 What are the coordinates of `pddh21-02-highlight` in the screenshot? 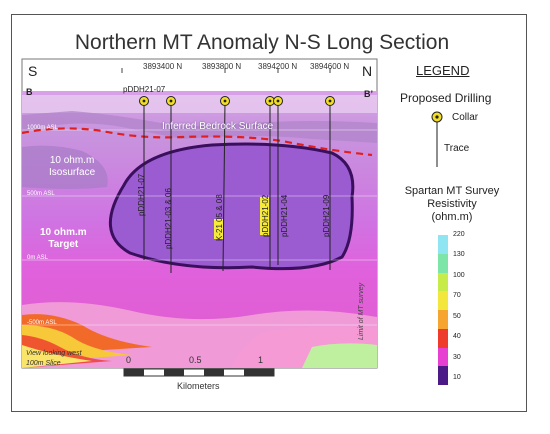 It's located at (264, 216).